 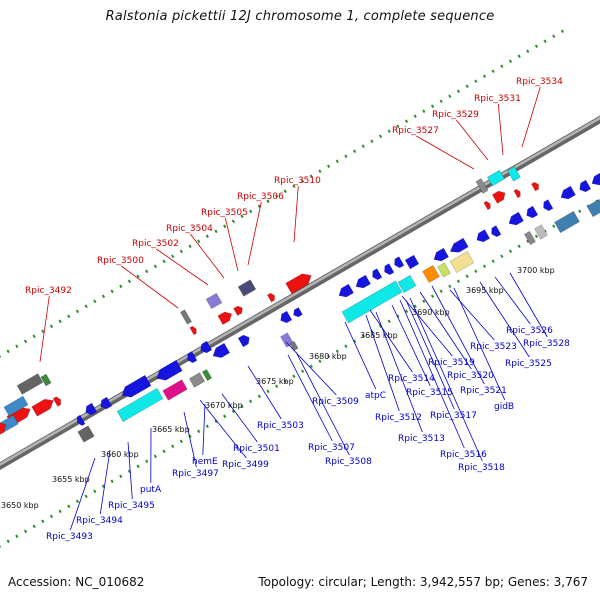 I want to click on scale-label: 3670 kbp, so click(x=224, y=405).